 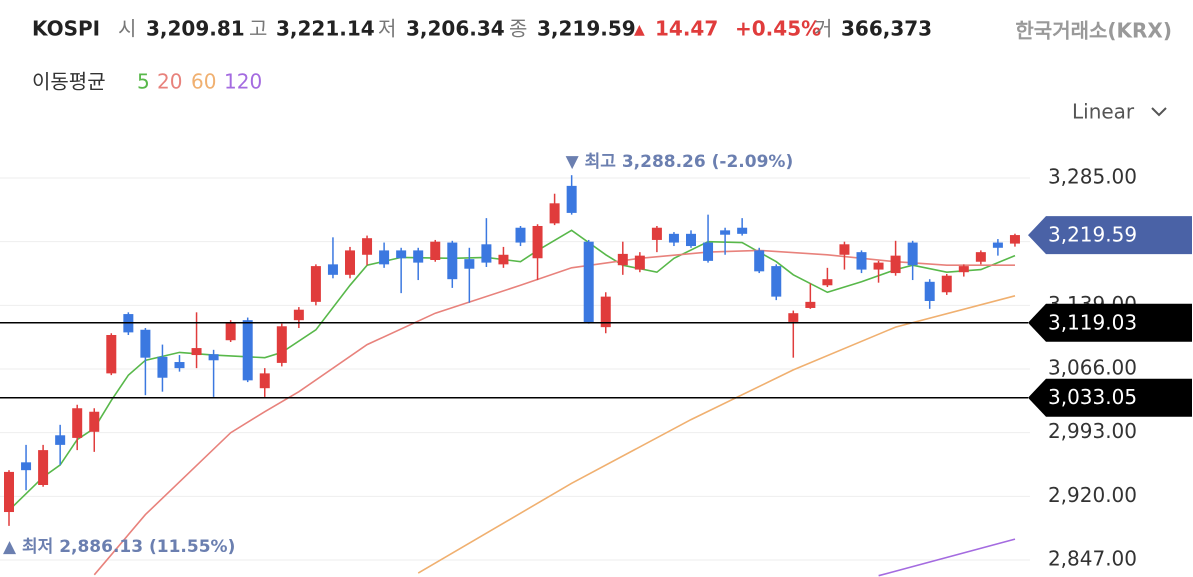 What do you see at coordinates (686, 29) in the screenshot?
I see `change-value: 14.47` at bounding box center [686, 29].